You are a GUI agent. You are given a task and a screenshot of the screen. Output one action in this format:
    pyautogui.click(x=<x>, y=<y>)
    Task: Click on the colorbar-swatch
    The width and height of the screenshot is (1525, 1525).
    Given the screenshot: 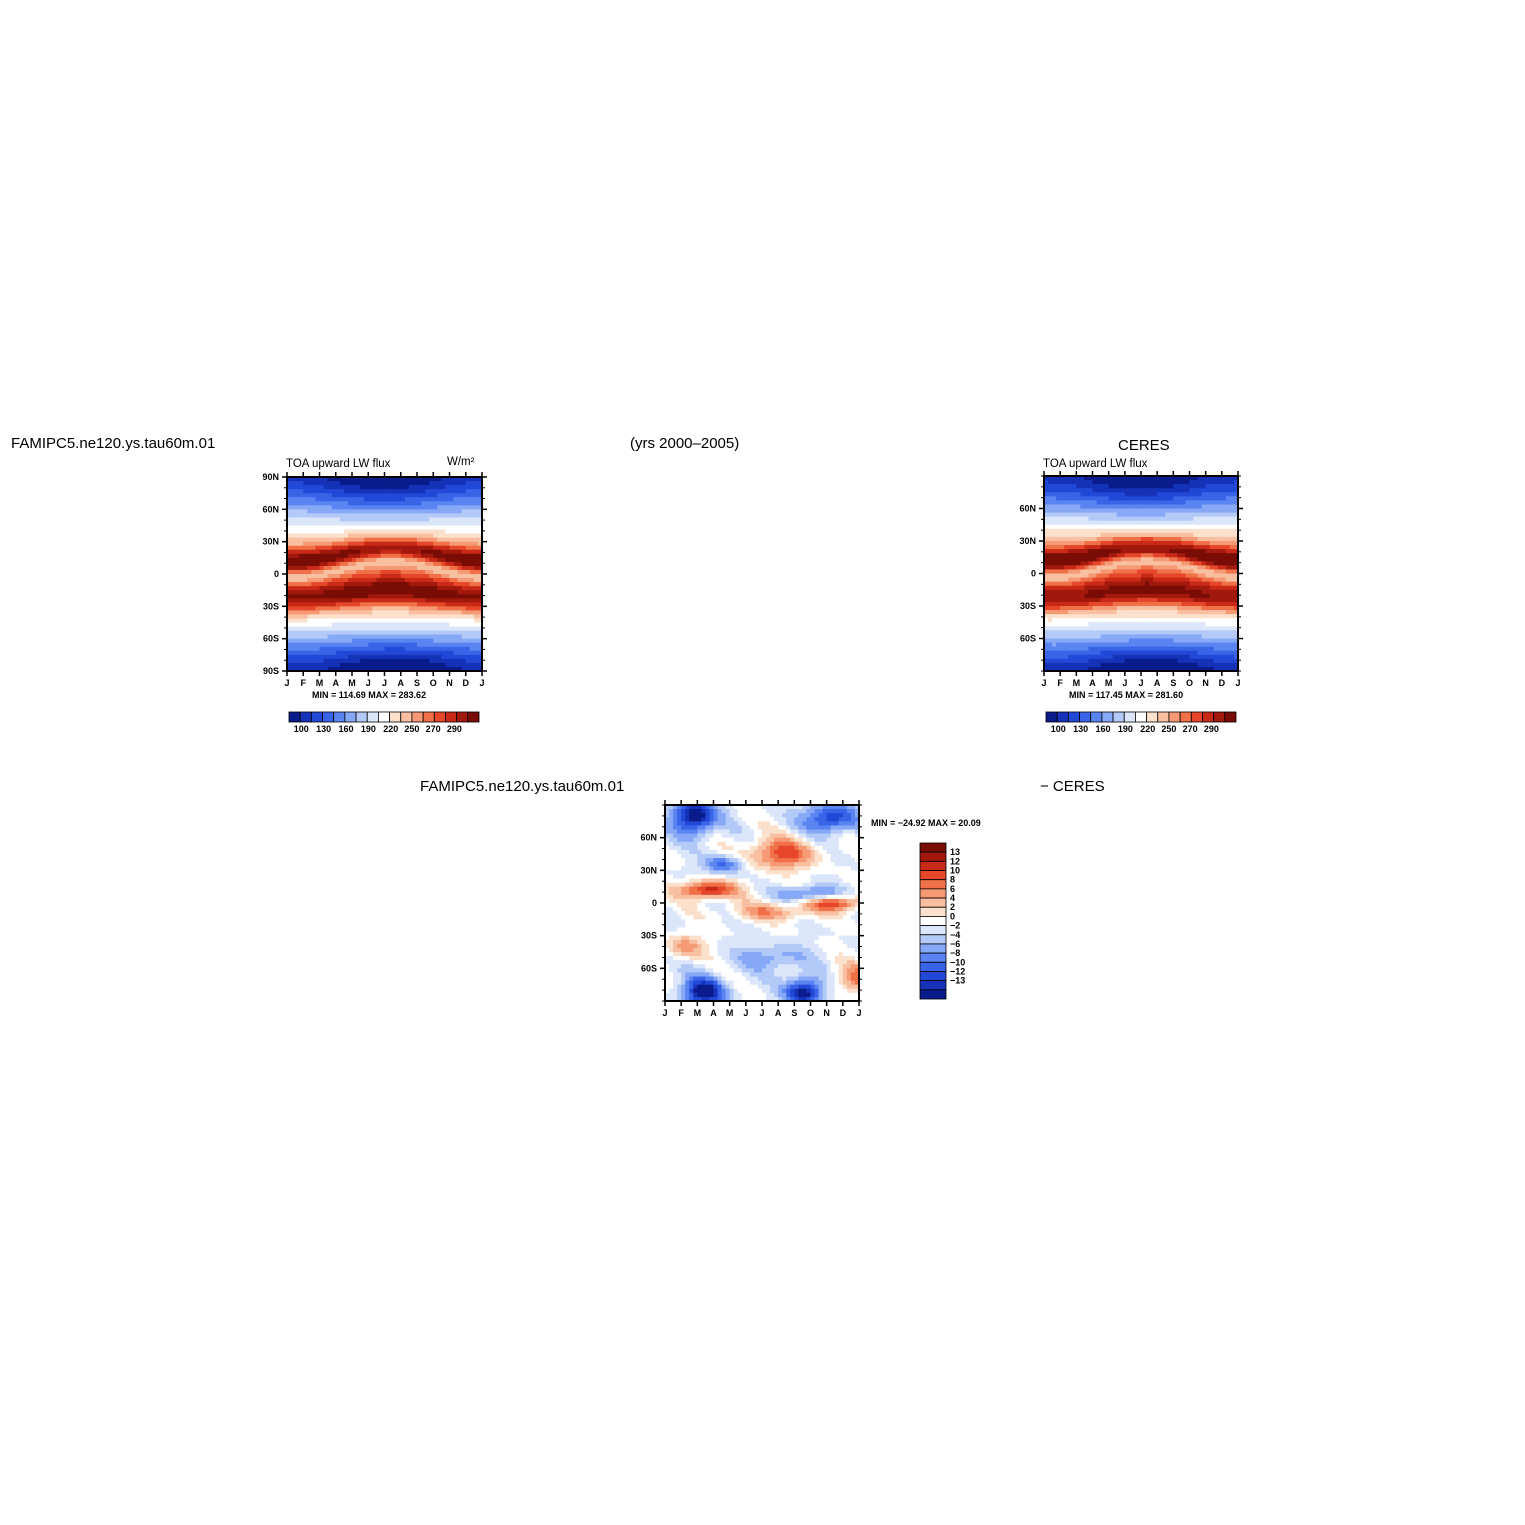 What is the action you would take?
    pyautogui.click(x=1196, y=717)
    